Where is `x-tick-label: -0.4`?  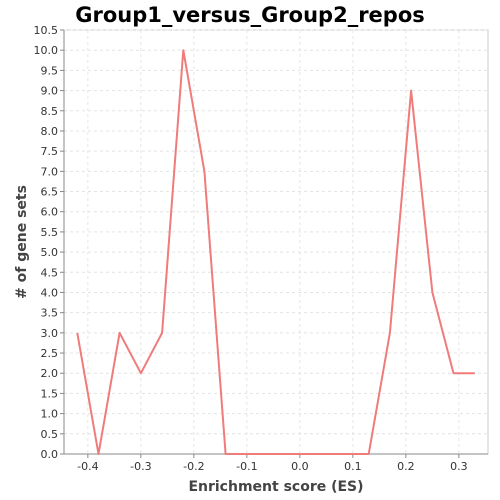
x-tick-label: -0.4 is located at coordinates (87, 466).